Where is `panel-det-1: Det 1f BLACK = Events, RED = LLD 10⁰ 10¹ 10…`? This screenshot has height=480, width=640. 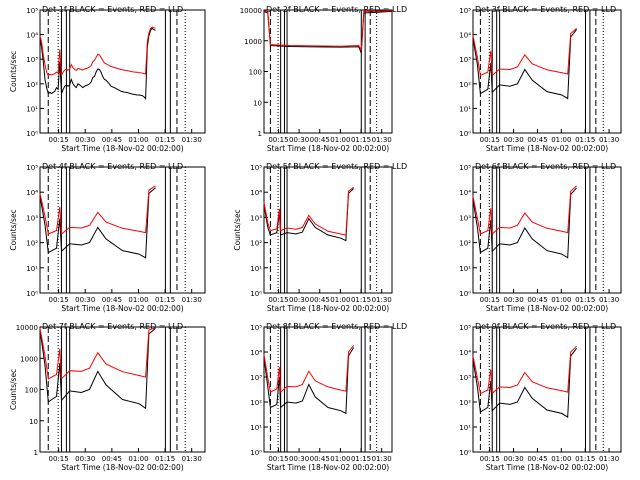
panel-det-1: Det 1f BLACK = Events, RED = LLD 10⁰ 10¹ 10… is located at coordinates (107, 79).